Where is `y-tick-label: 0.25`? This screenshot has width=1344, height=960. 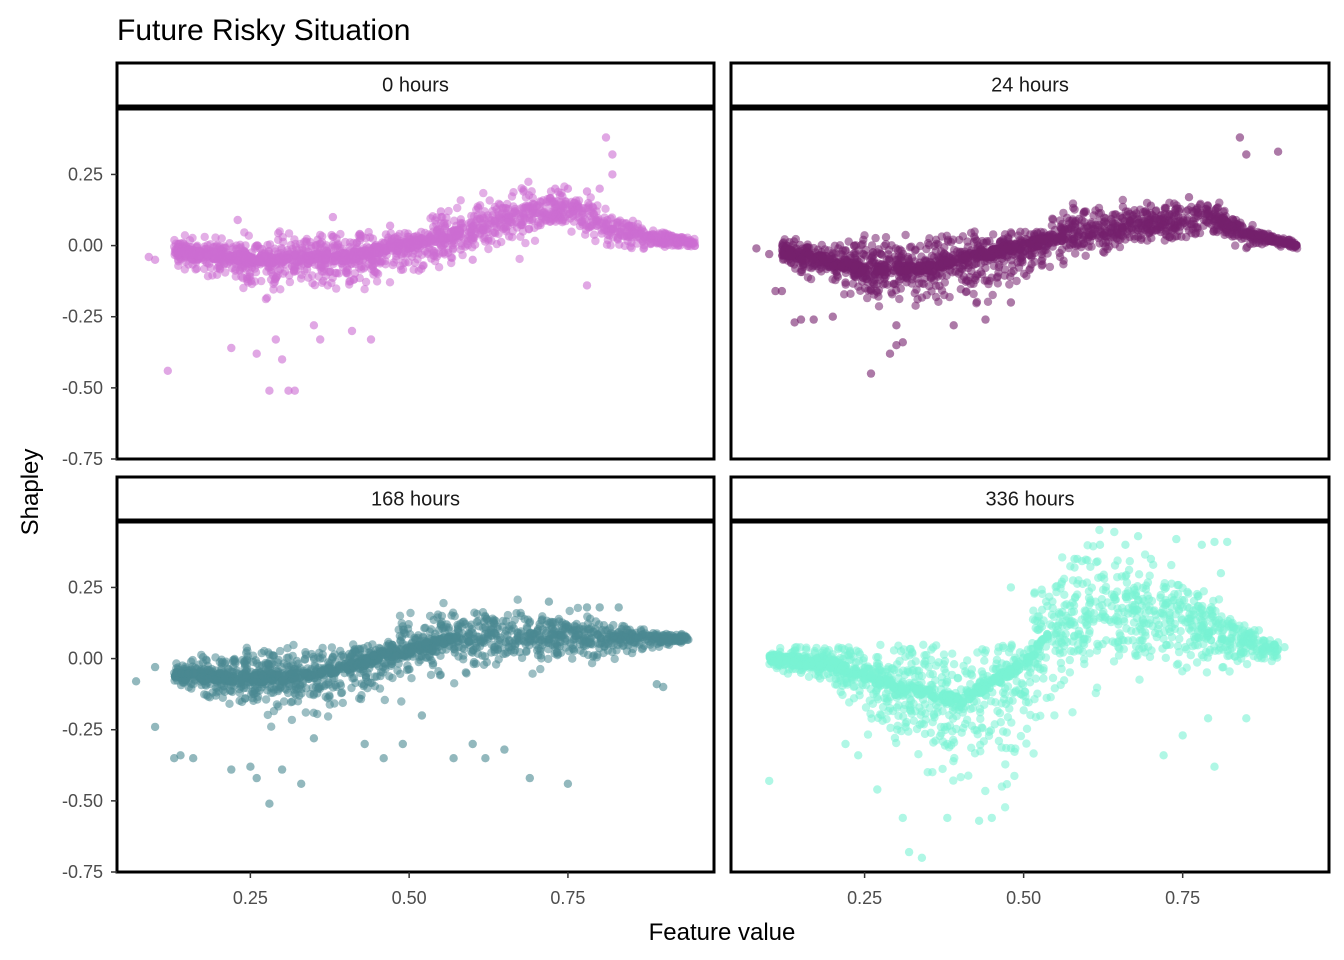 y-tick-label: 0.25 is located at coordinates (85, 174).